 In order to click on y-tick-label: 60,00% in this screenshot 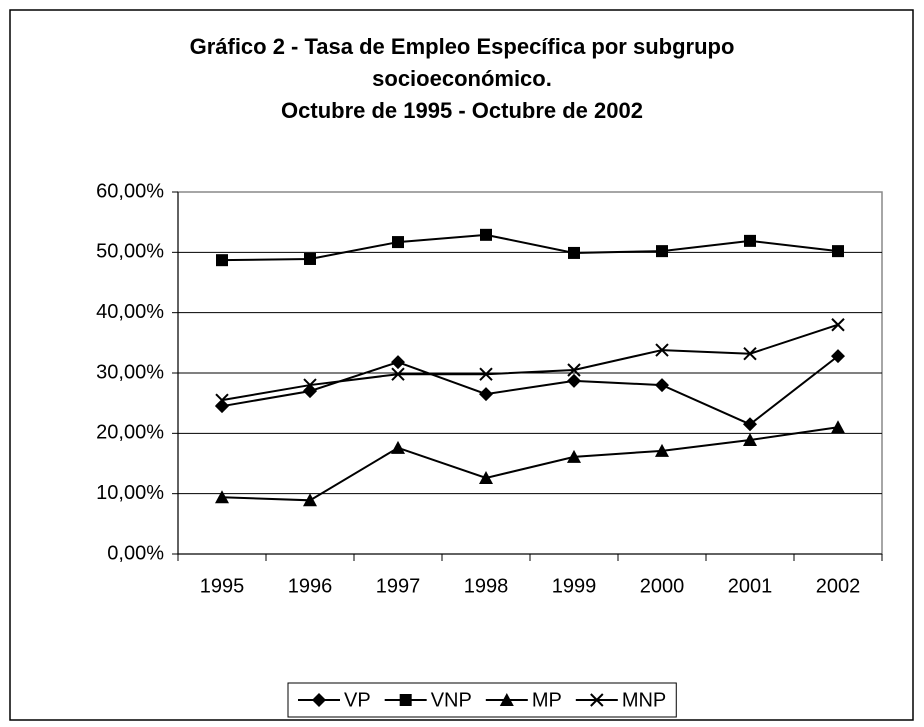, I will do `click(130, 191)`.